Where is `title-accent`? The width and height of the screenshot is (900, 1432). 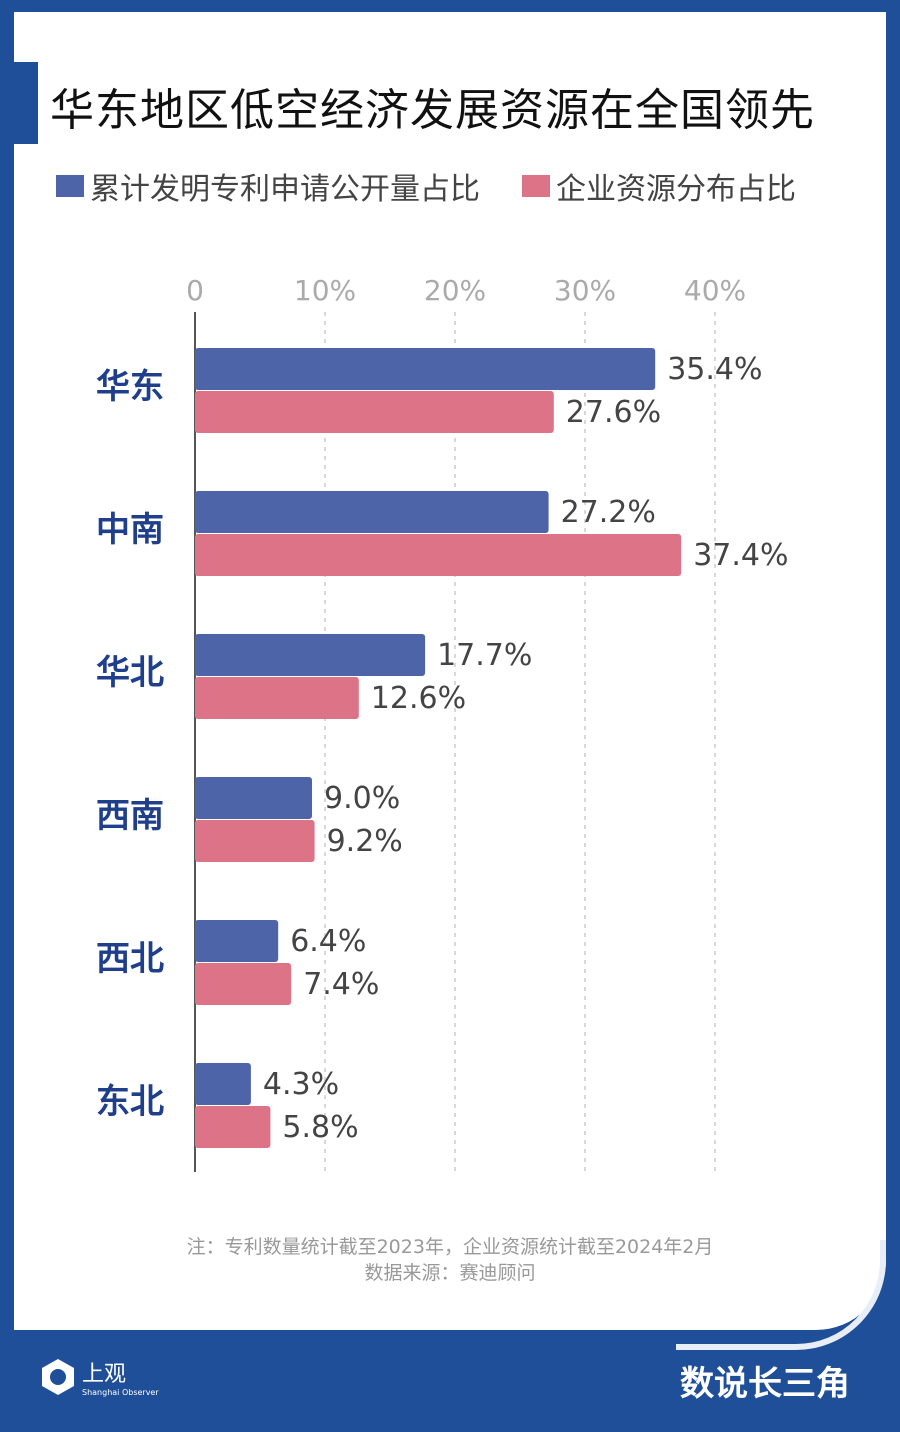
title-accent is located at coordinates (26, 103).